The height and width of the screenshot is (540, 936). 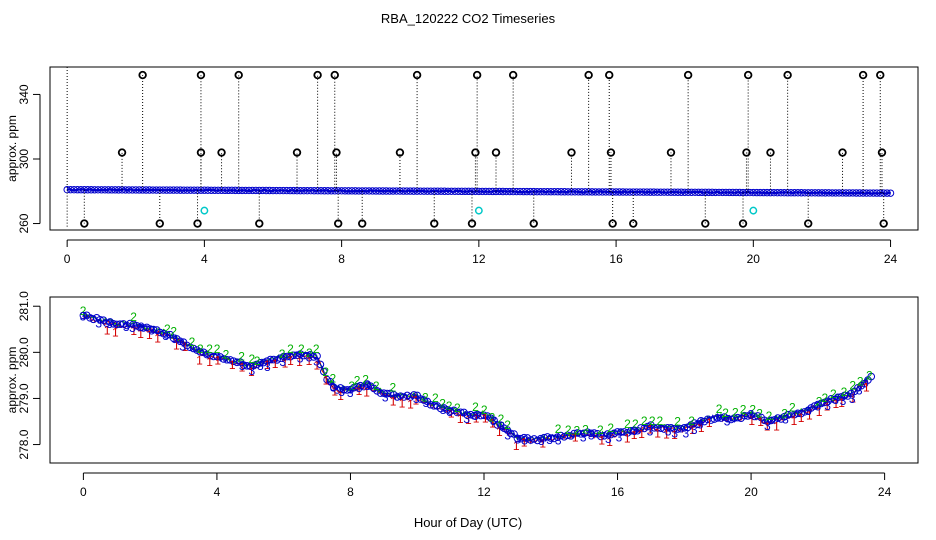 What do you see at coordinates (24, 398) in the screenshot?
I see `y-tick-label: 279.0` at bounding box center [24, 398].